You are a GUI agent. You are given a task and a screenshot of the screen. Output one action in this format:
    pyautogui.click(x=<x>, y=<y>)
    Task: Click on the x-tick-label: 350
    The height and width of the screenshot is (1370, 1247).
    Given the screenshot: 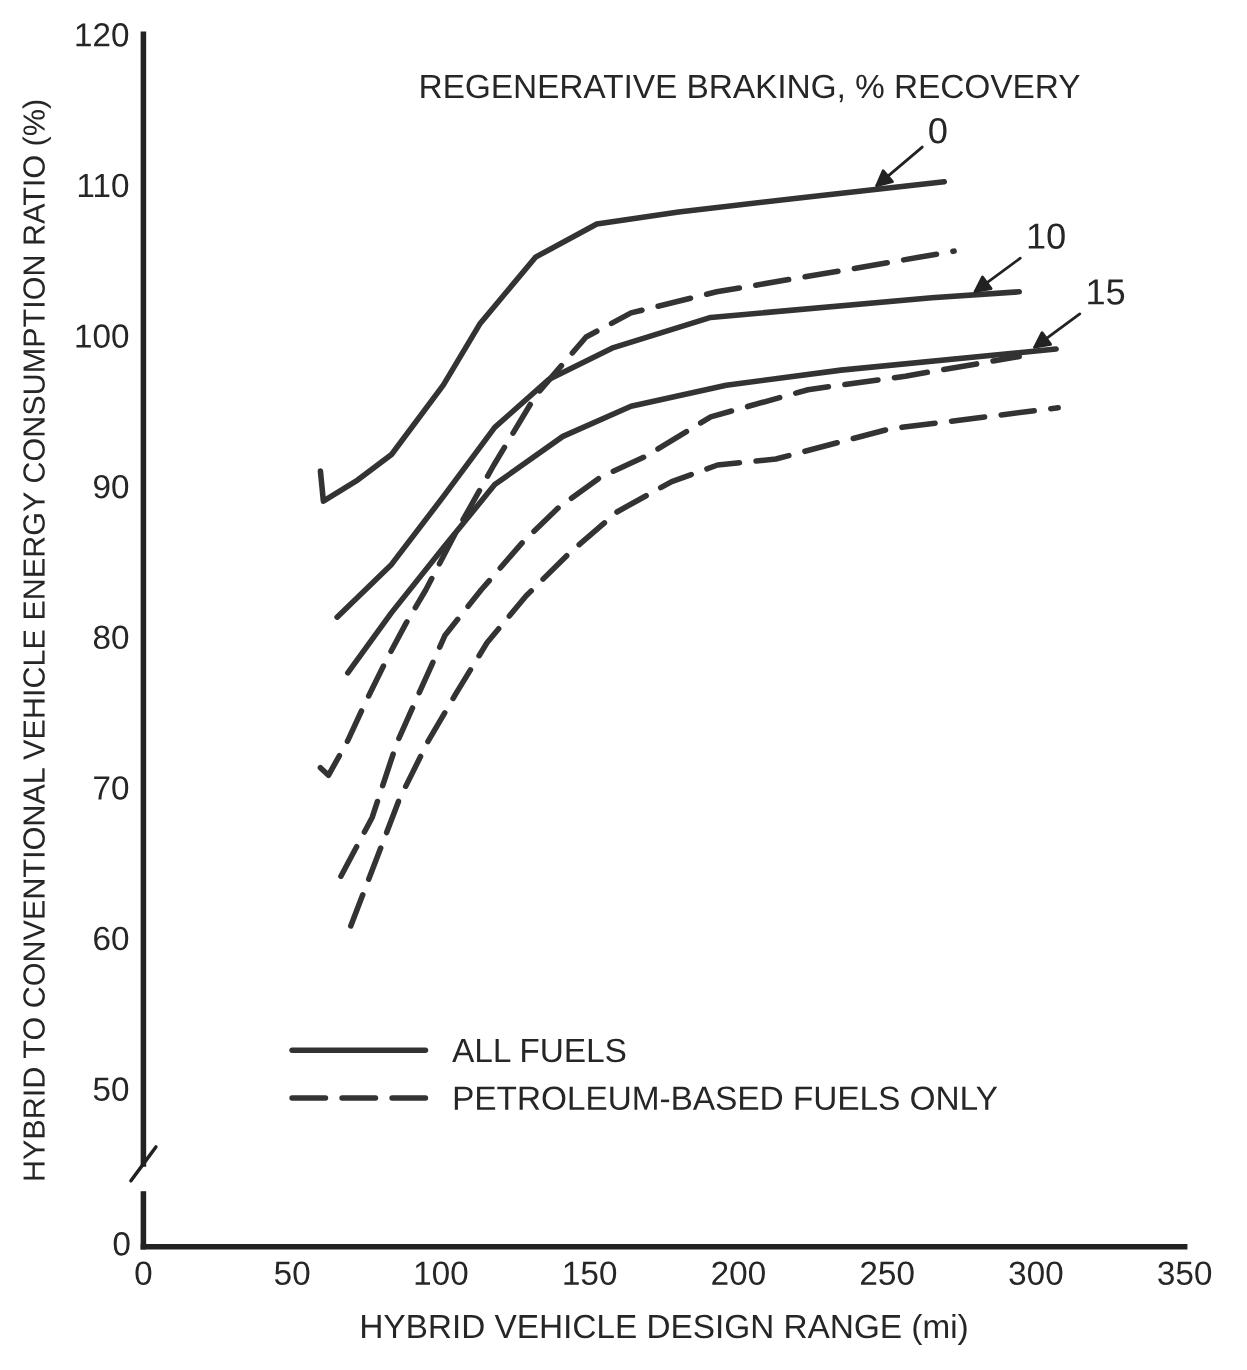 What is the action you would take?
    pyautogui.click(x=1185, y=1273)
    